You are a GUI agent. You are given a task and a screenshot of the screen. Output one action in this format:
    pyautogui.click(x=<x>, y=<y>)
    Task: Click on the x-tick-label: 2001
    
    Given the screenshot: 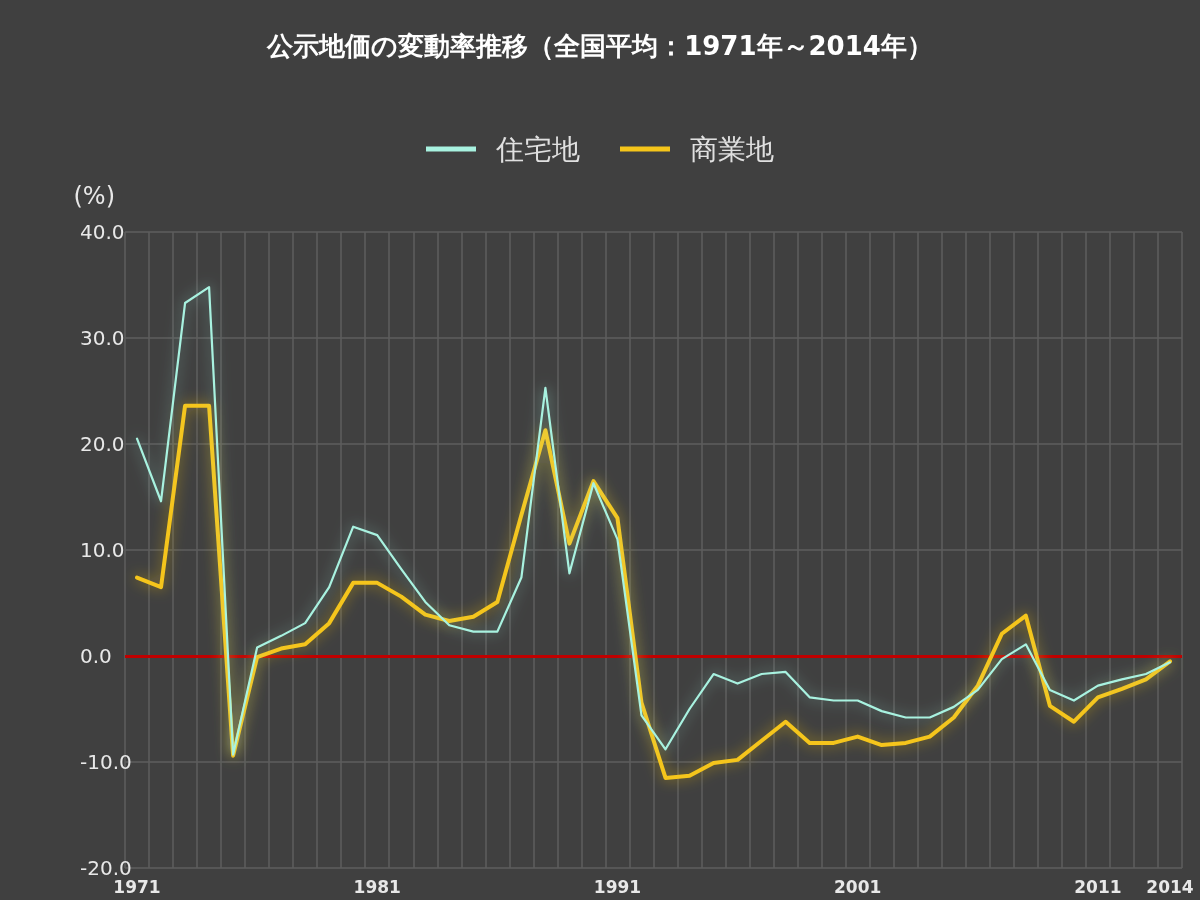 What is the action you would take?
    pyautogui.click(x=858, y=886)
    